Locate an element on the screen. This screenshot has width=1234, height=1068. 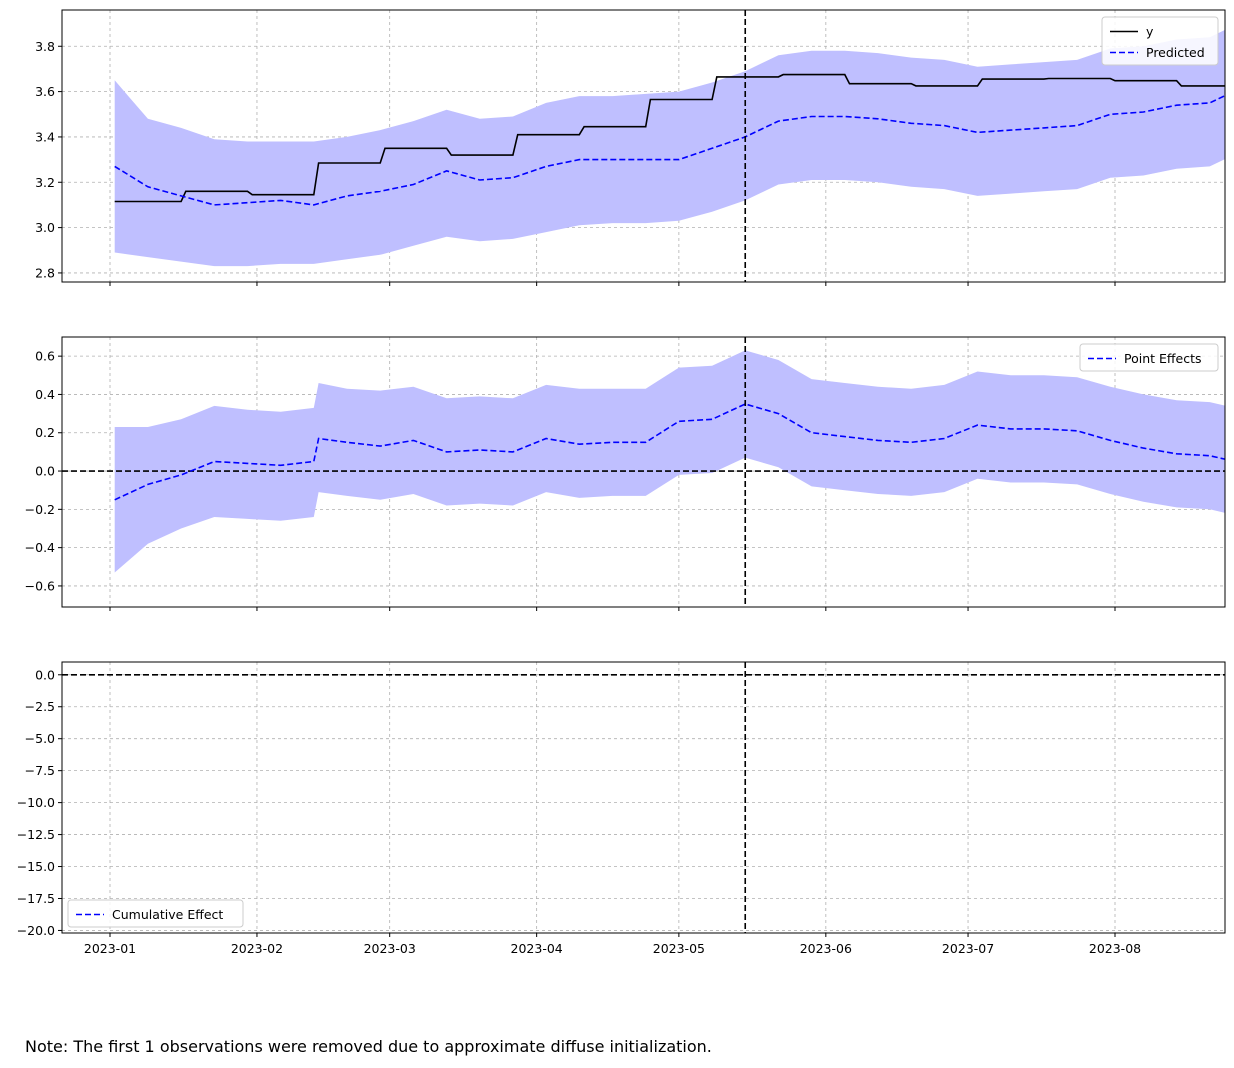
y-tick-label: −10.0 is located at coordinates (36, 802).